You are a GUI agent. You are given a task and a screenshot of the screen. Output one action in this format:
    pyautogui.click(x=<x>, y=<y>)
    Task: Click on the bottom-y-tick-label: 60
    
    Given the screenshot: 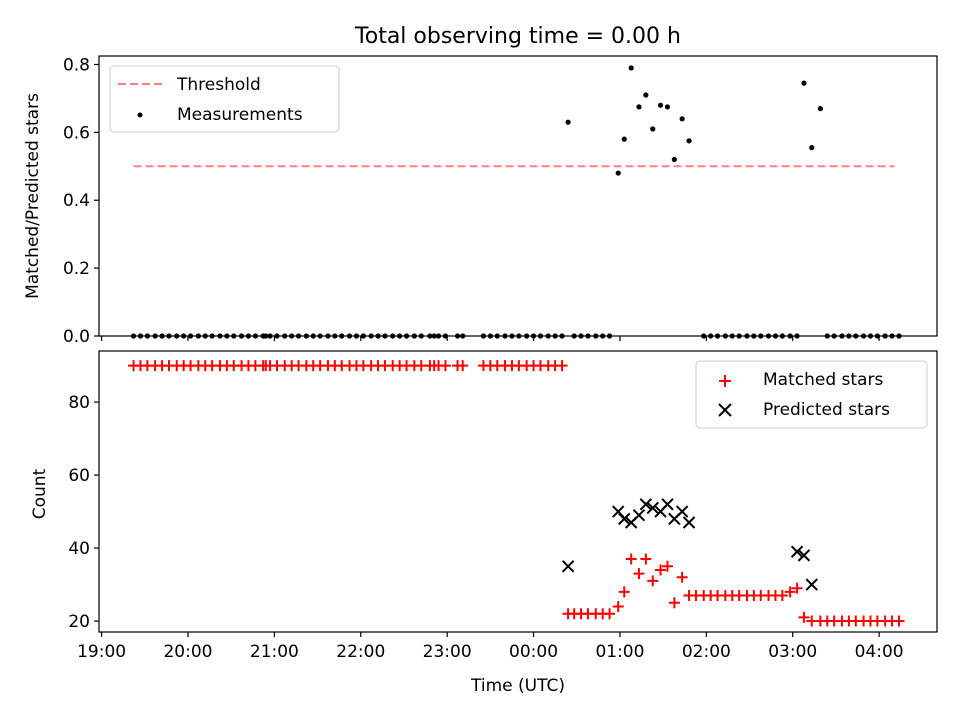 What is the action you would take?
    pyautogui.click(x=79, y=476)
    